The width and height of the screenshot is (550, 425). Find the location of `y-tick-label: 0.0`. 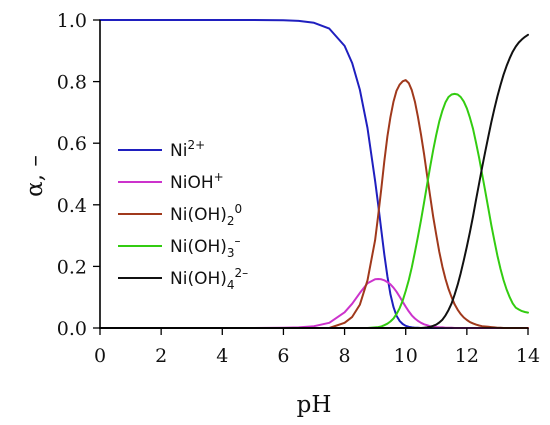

y-tick-label: 0.0 is located at coordinates (72, 329).